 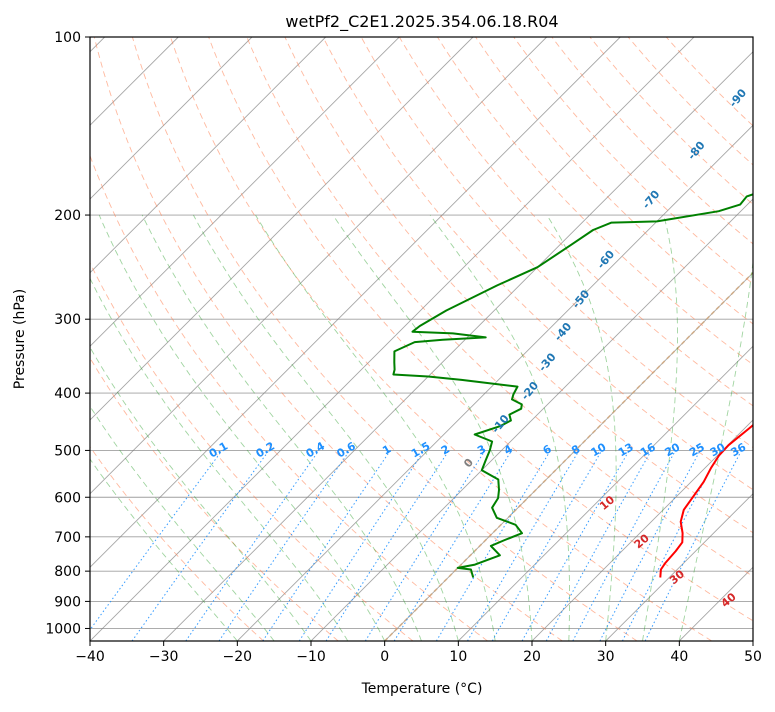 What do you see at coordinates (651, 200) in the screenshot?
I see `theta-e-label: -70` at bounding box center [651, 200].